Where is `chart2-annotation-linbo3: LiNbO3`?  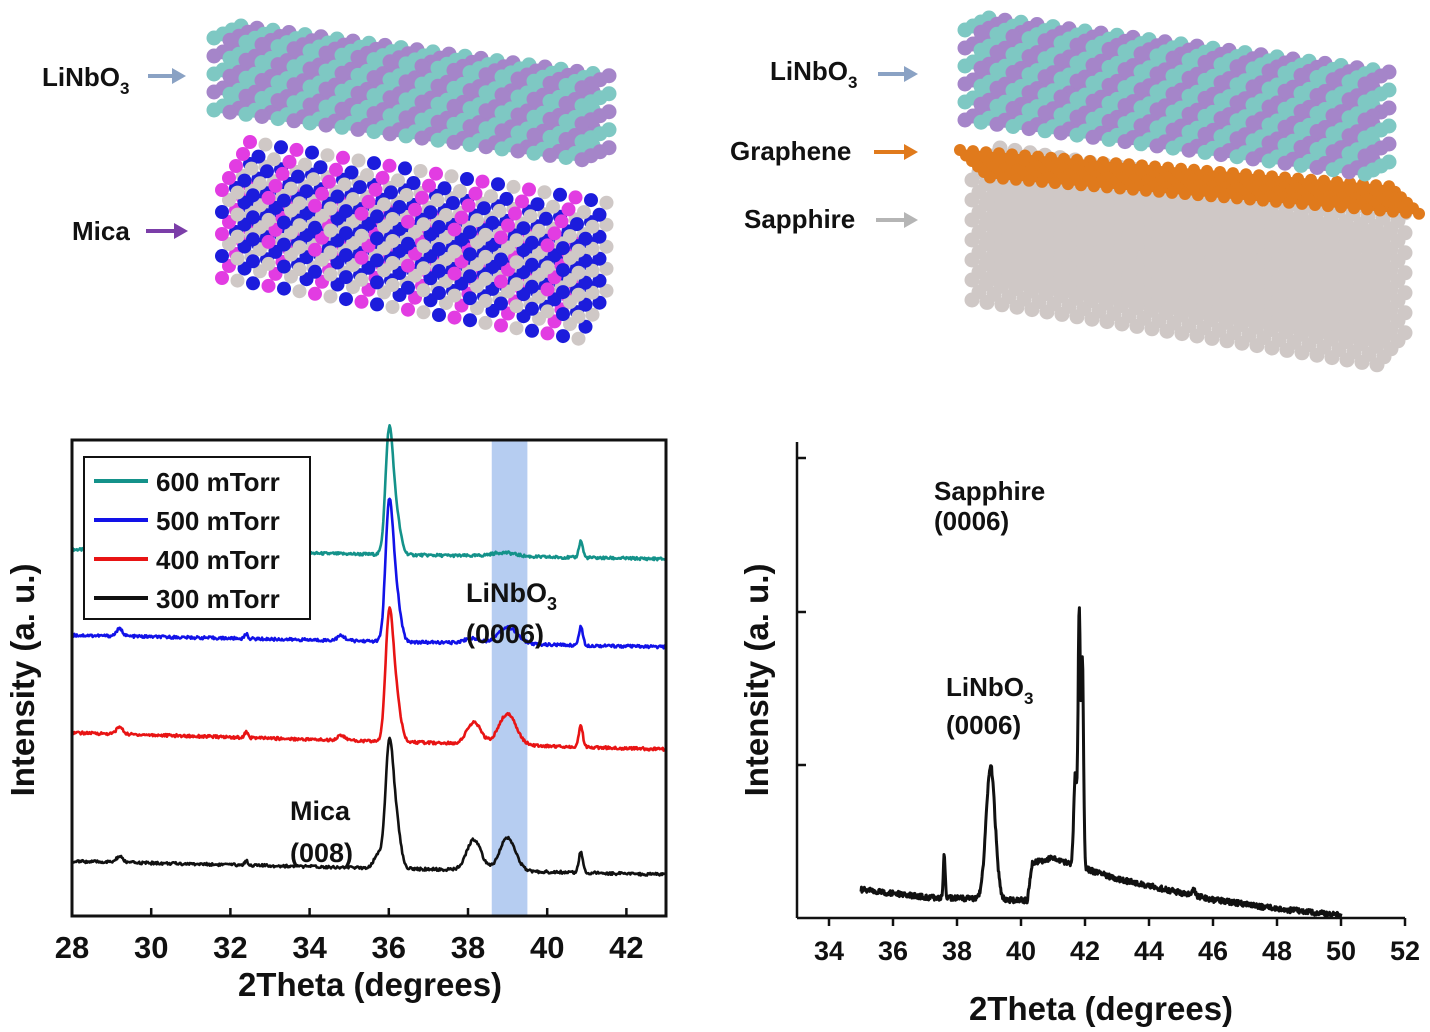
chart2-annotation-linbo3: LiNbO3 is located at coordinates (989, 690).